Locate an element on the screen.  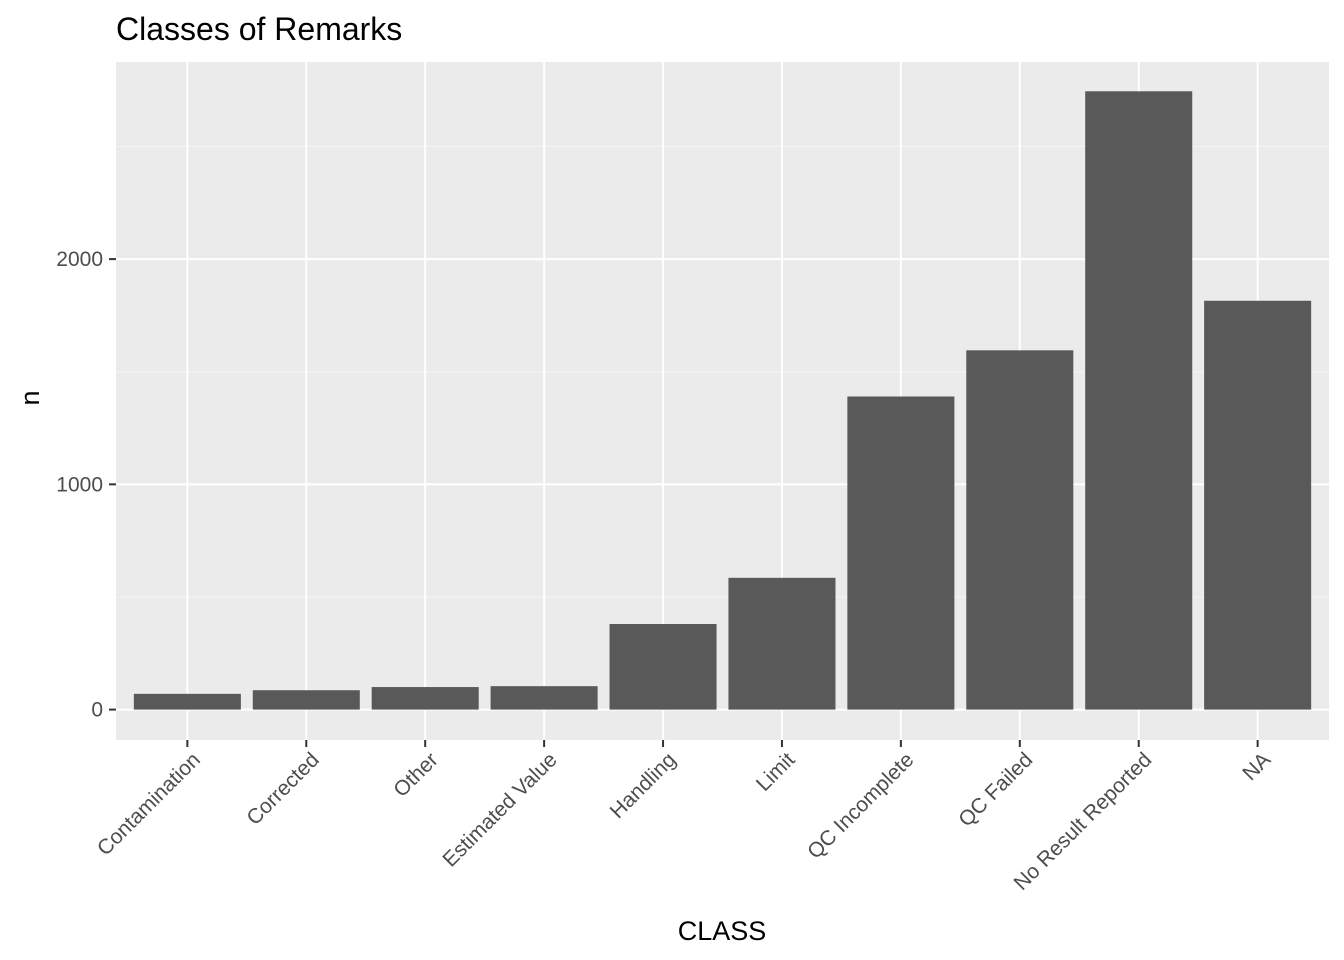
x-tick-label: QC Failed is located at coordinates (995, 789).